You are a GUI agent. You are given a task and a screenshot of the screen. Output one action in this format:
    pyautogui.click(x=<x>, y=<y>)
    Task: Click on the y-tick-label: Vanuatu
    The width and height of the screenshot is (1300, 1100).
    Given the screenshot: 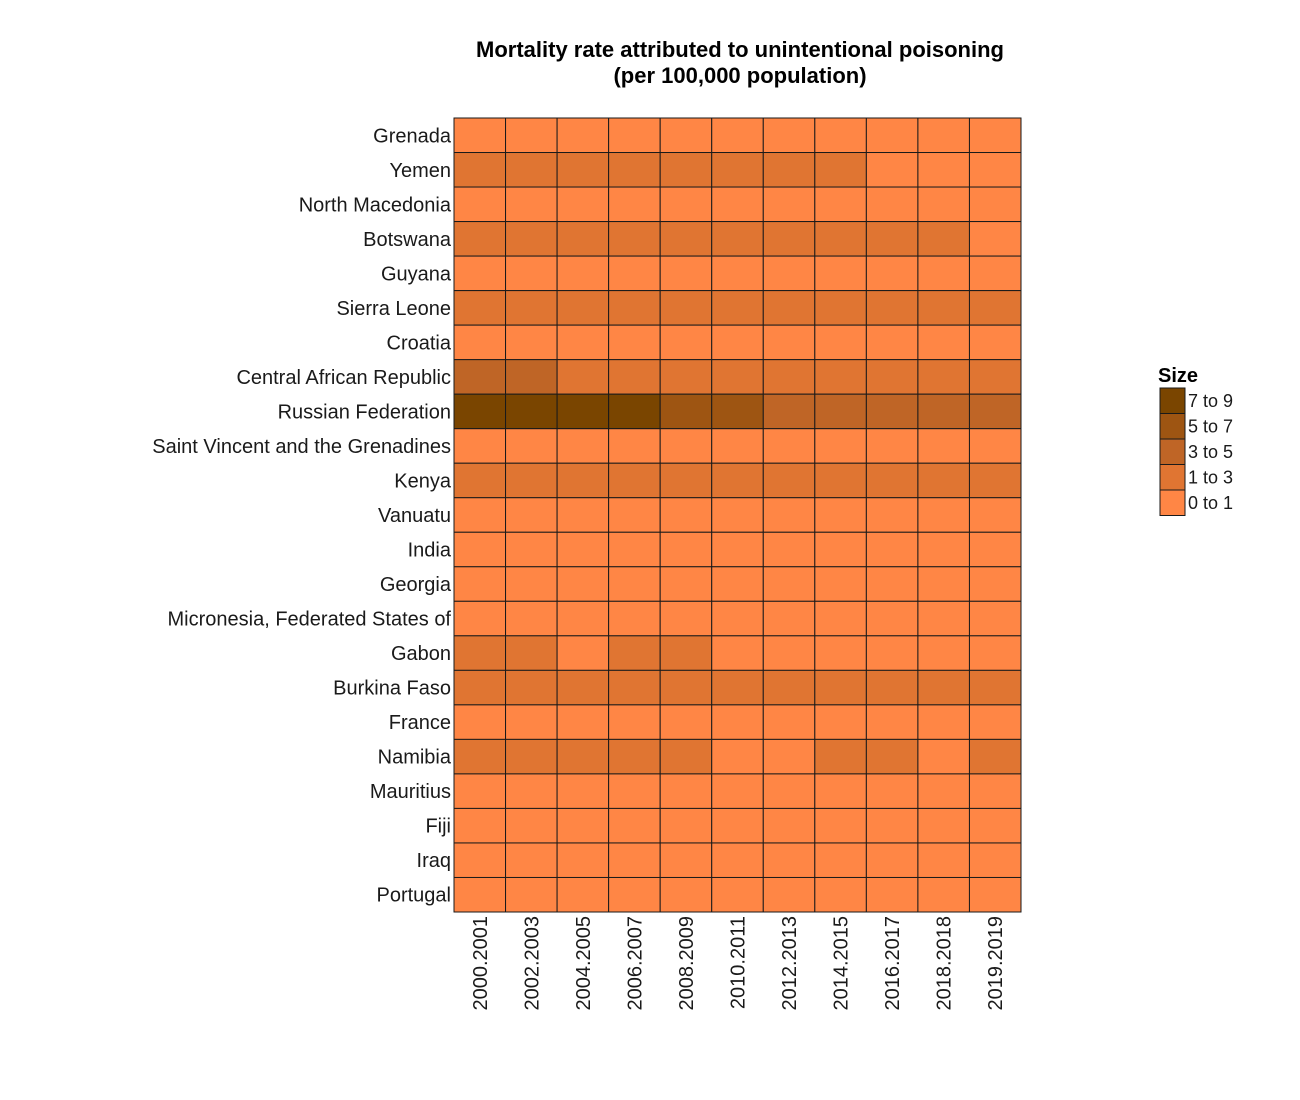 What is the action you would take?
    pyautogui.click(x=414, y=516)
    